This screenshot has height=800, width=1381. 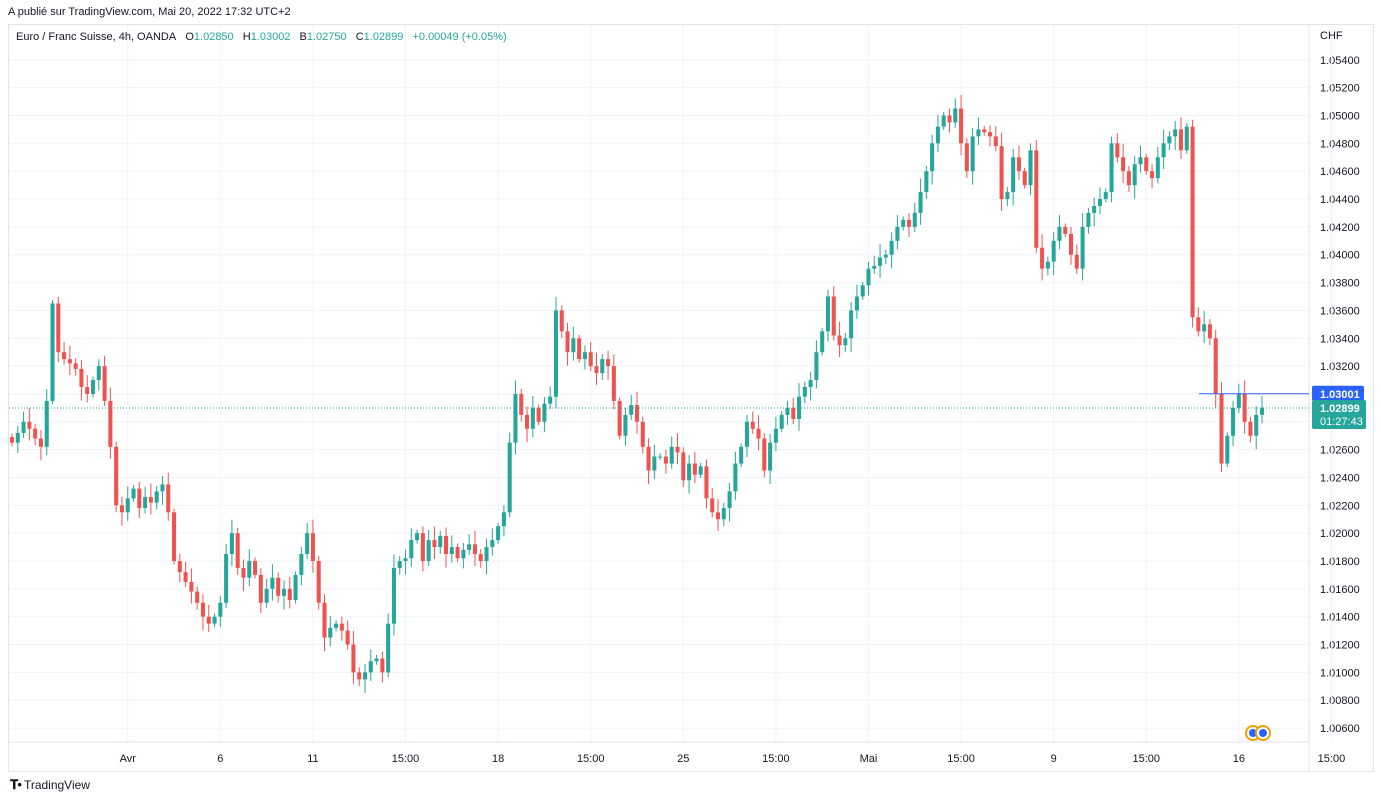 I want to click on x-tick-label: Avr, so click(x=128, y=759).